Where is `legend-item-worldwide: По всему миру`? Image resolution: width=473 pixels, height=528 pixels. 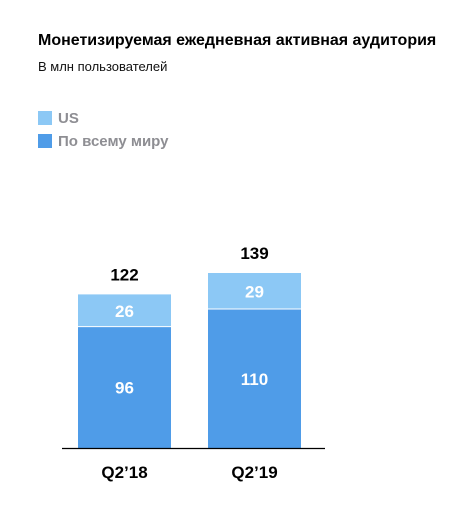
legend-item-worldwide: По всему миру is located at coordinates (103, 141).